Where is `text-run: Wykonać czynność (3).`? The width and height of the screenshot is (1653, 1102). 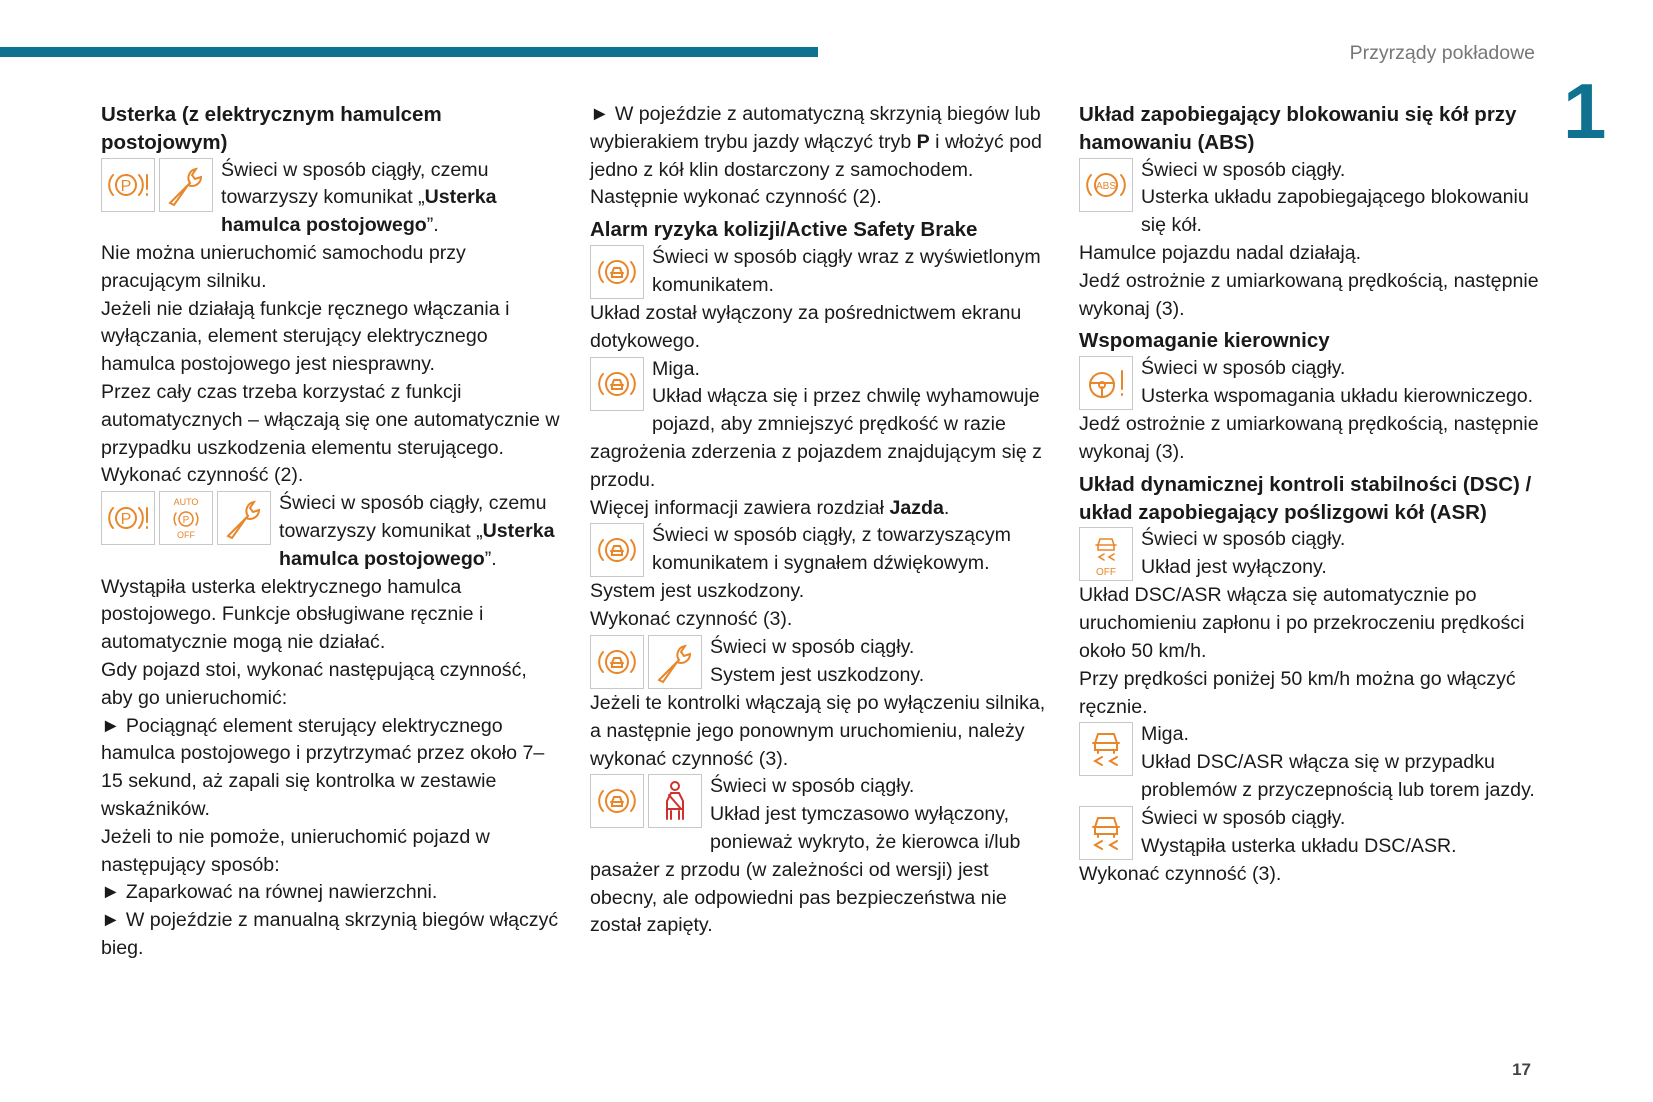
text-run: Wykonać czynność (3). is located at coordinates (691, 619).